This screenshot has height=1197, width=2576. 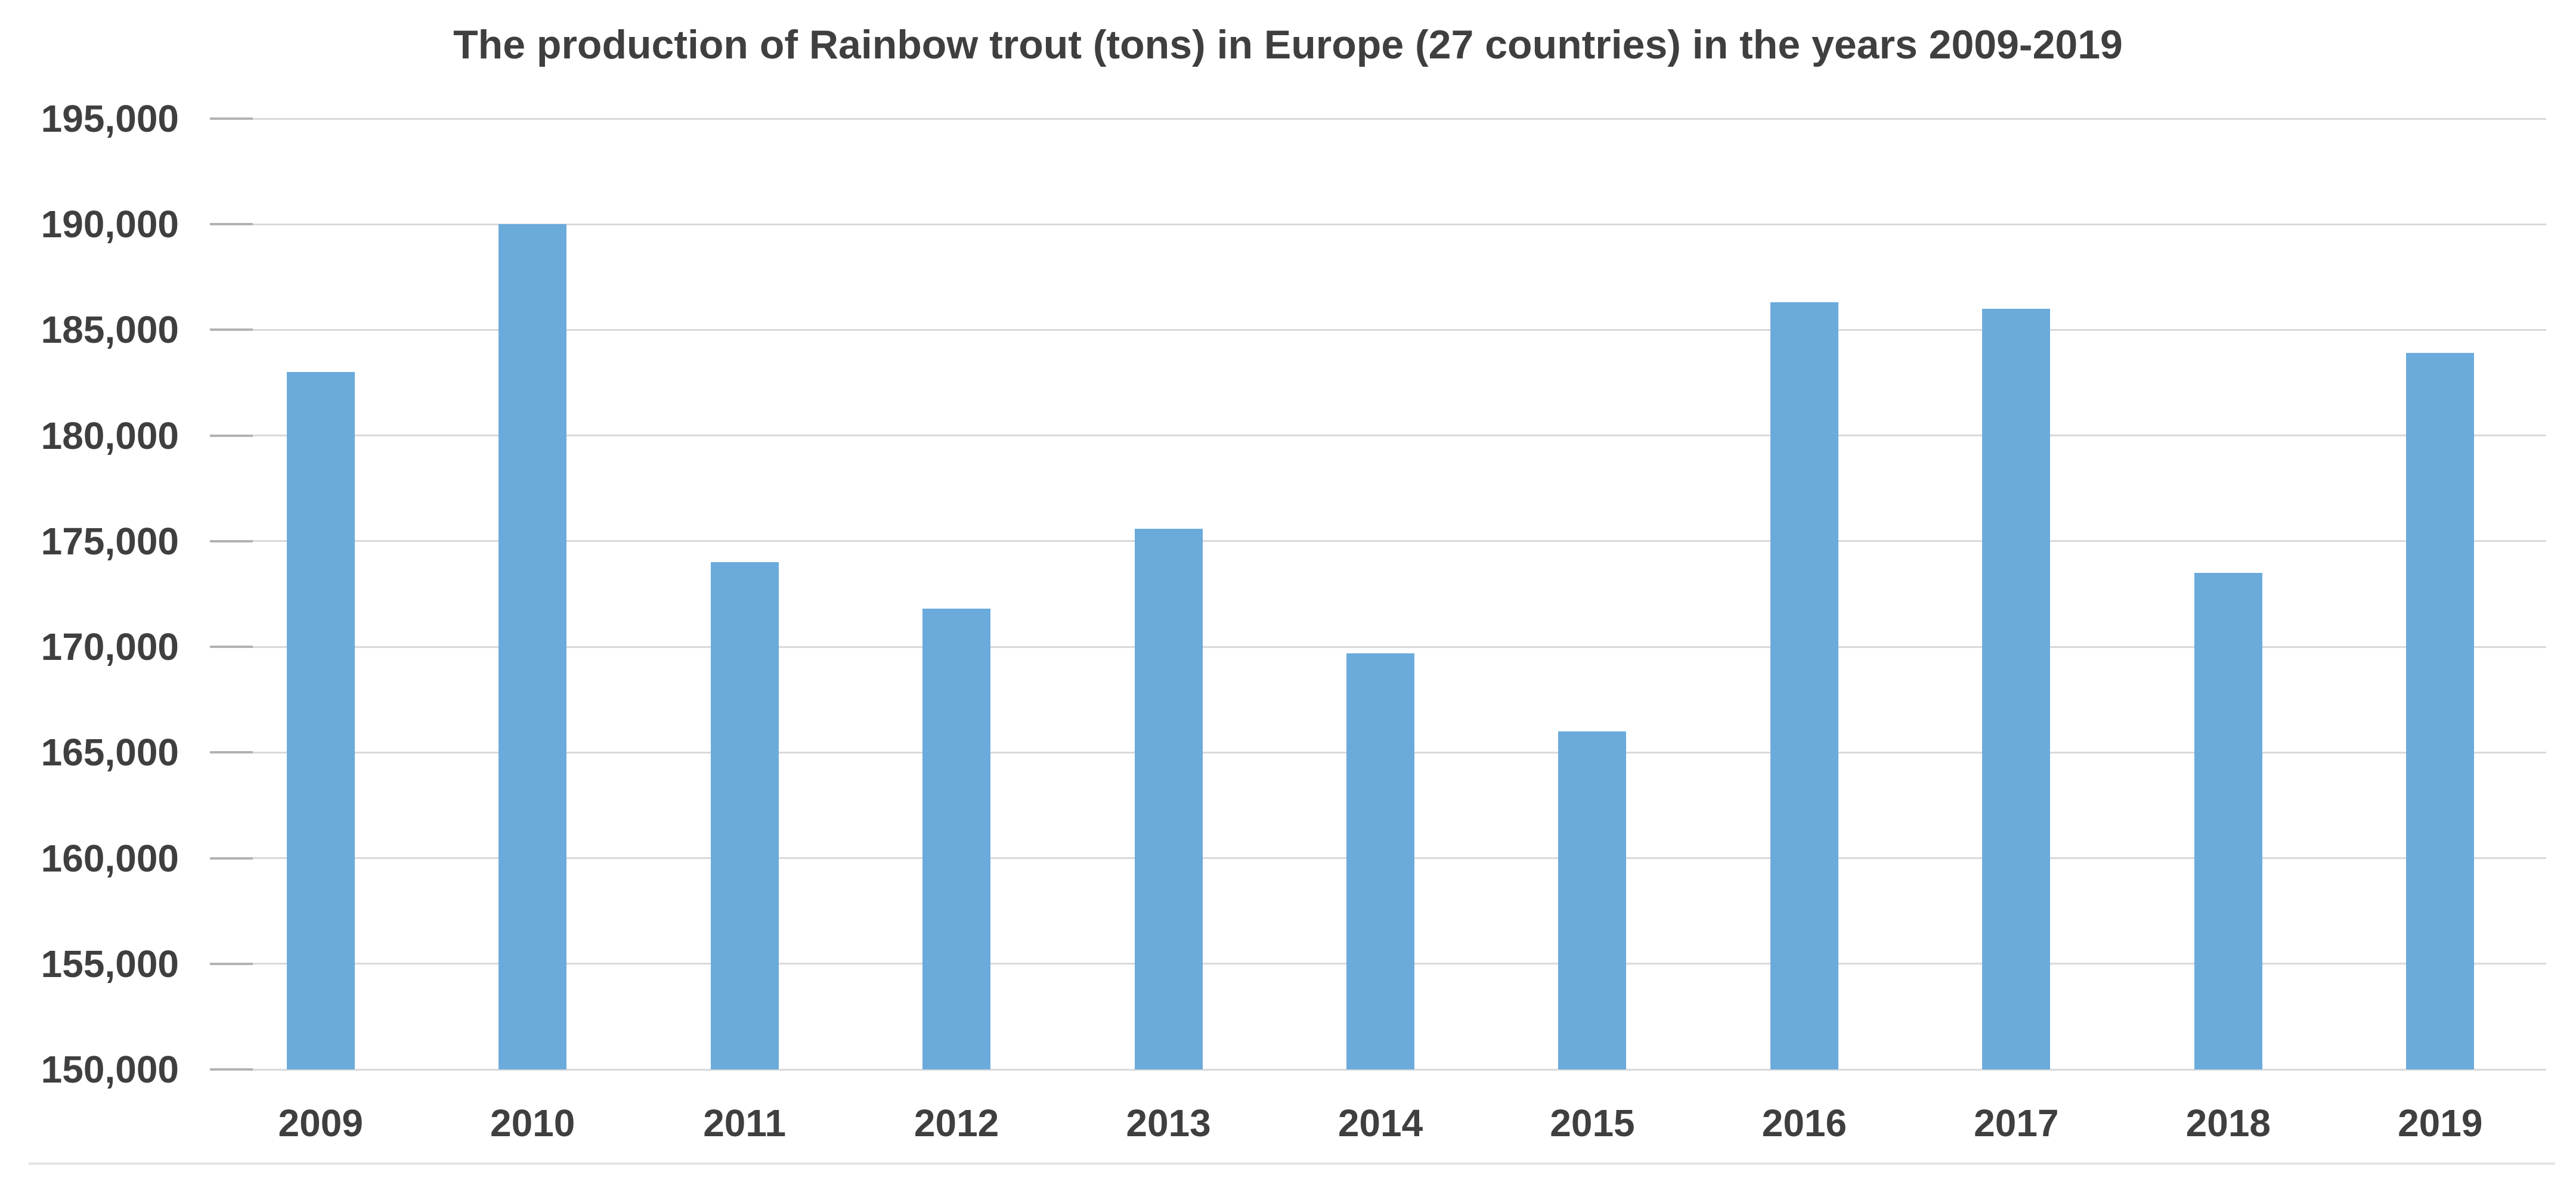 I want to click on x-tick-label: 2011, so click(x=745, y=1123).